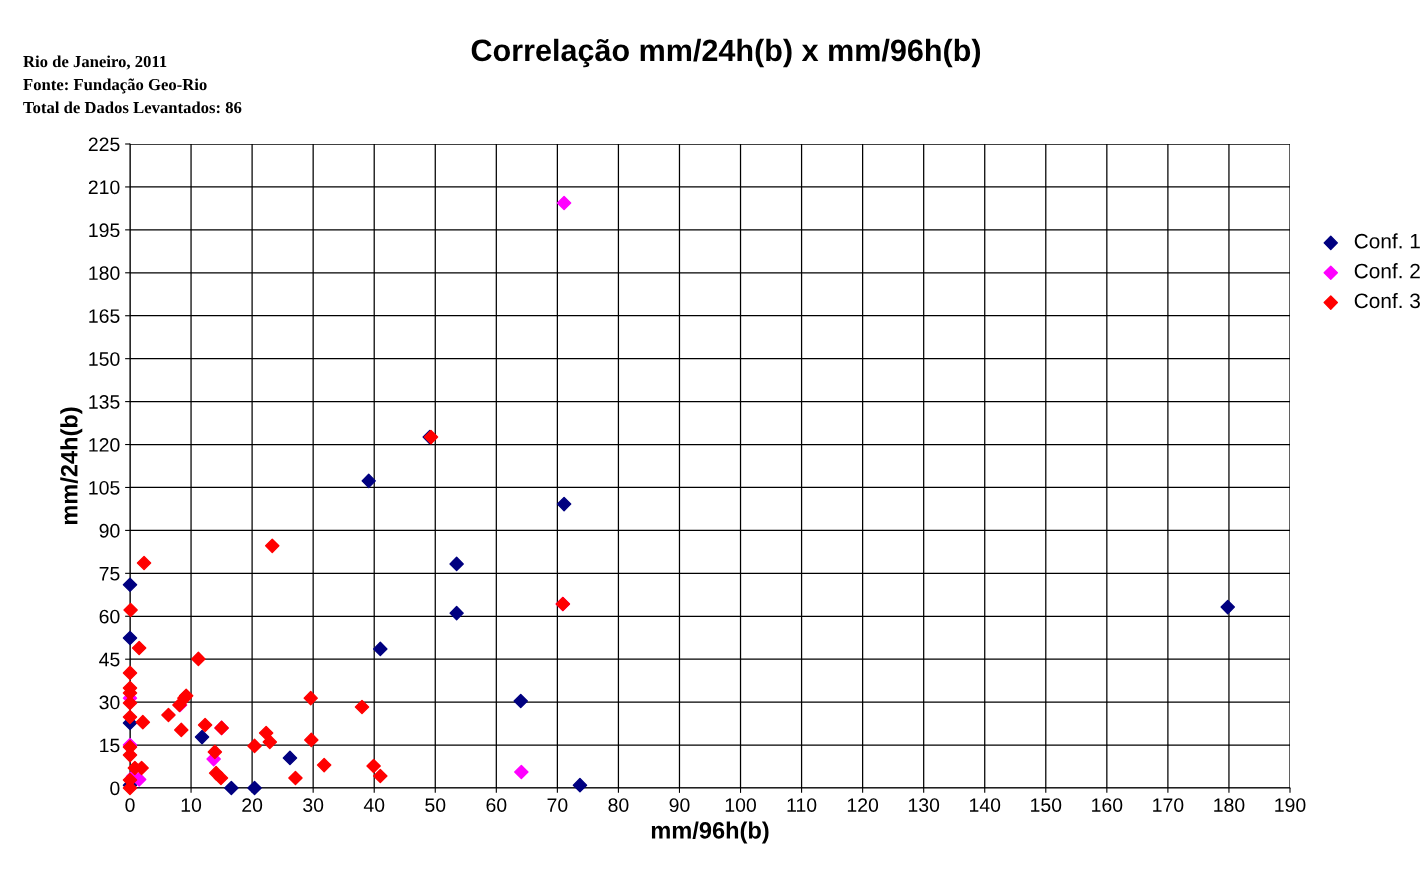 The height and width of the screenshot is (871, 1422). What do you see at coordinates (104, 273) in the screenshot?
I see `y-tick-label: 180` at bounding box center [104, 273].